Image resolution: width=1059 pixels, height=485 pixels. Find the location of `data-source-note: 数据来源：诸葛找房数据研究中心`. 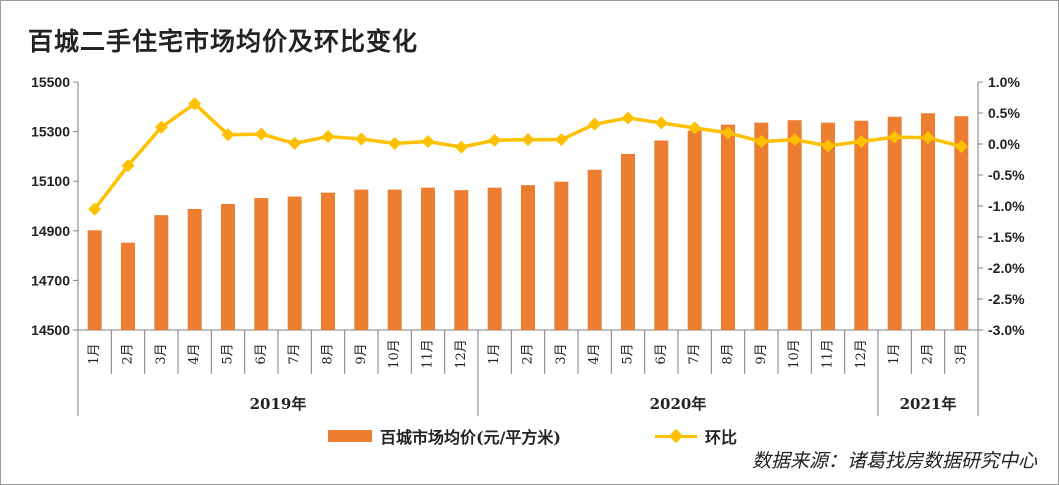

data-source-note: 数据来源：诸葛找房数据研究中心 is located at coordinates (894, 461).